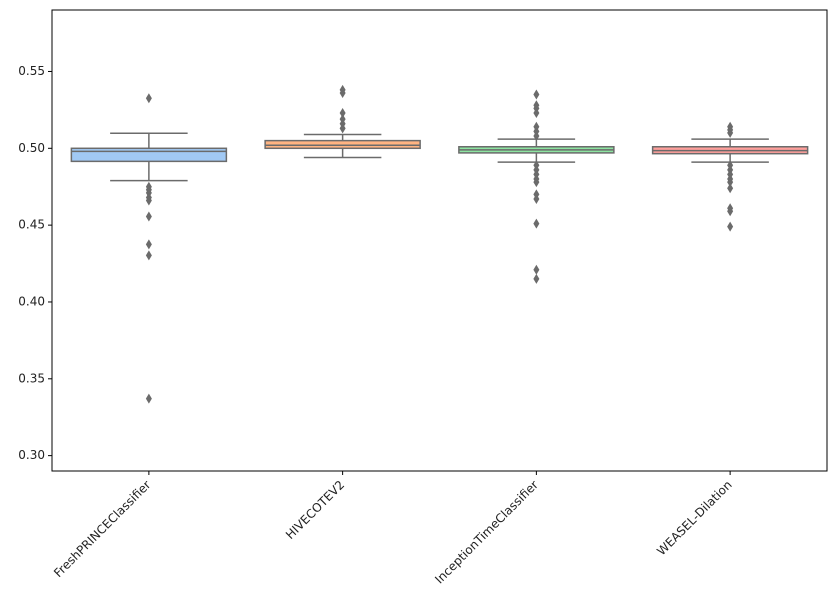  Describe the element at coordinates (31, 71) in the screenshot. I see `y-tick-label: 0.55` at that location.